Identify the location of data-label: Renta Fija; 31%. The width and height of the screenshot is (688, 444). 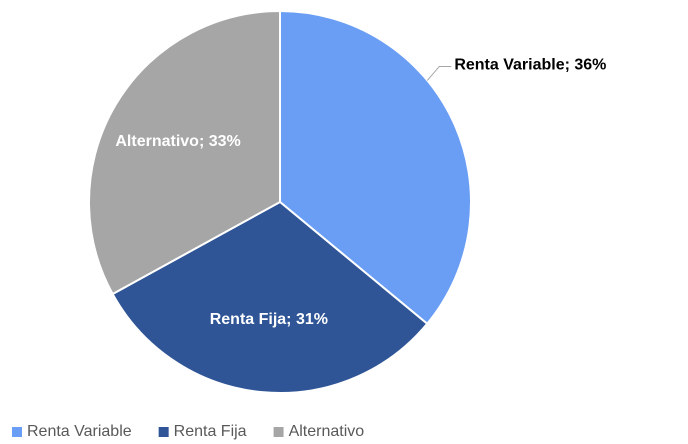
(269, 319).